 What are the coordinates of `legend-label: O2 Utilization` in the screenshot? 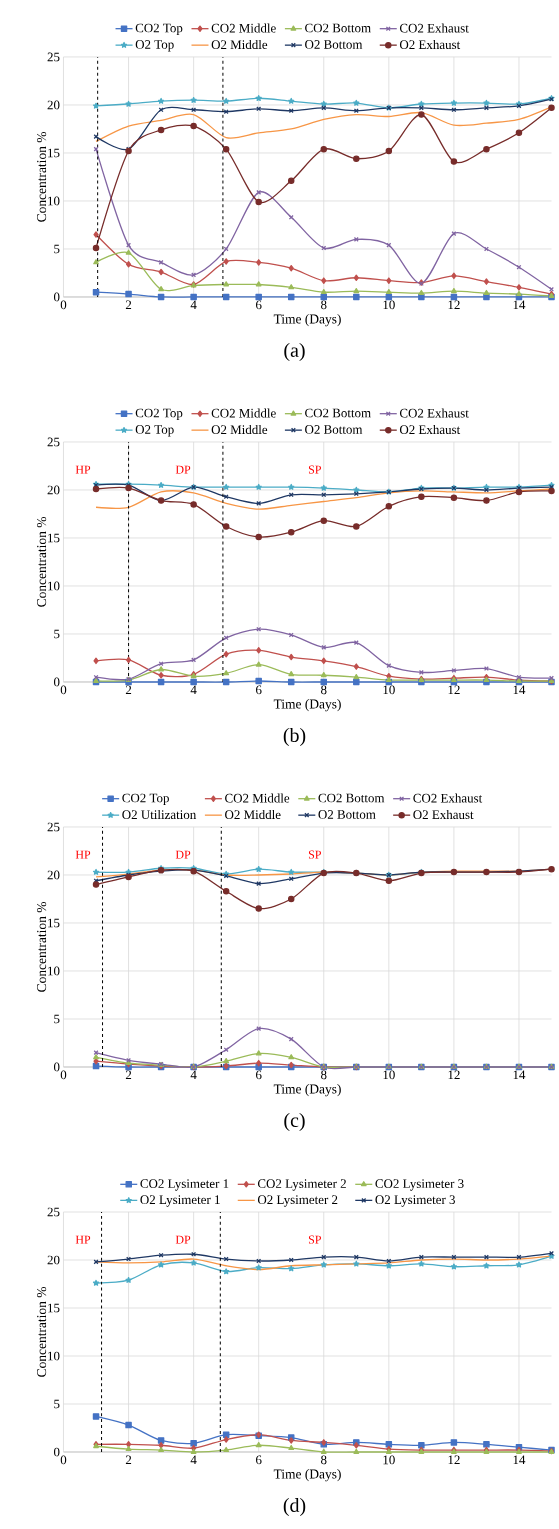 It's located at (159, 814).